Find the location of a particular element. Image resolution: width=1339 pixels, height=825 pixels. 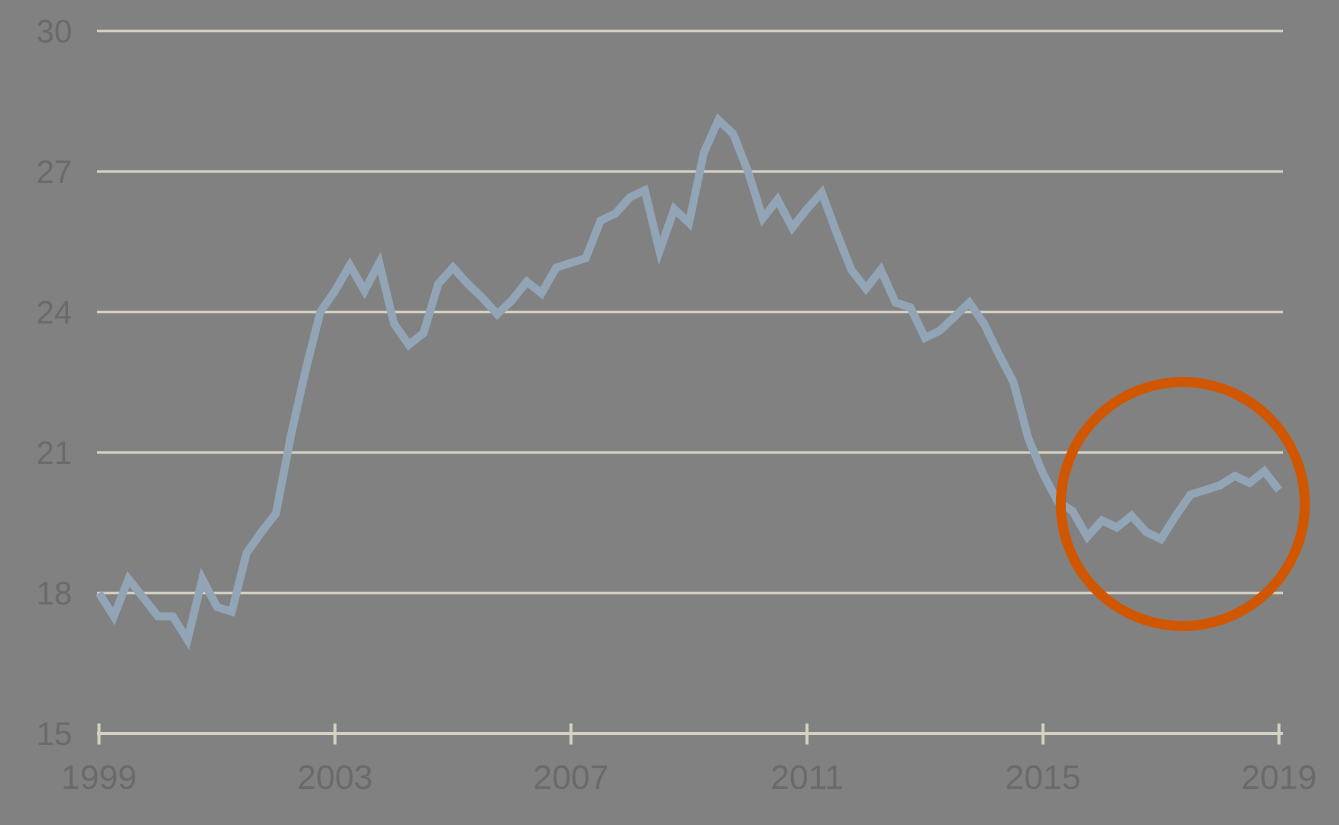

highlight-circle-annotation is located at coordinates (1182, 504).